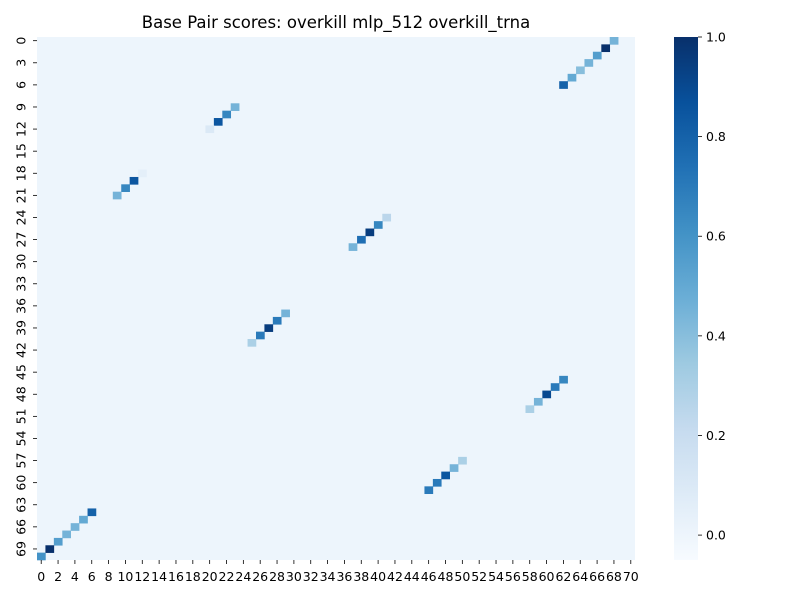  Describe the element at coordinates (21, 306) in the screenshot. I see `y-tick-label: 36` at that location.